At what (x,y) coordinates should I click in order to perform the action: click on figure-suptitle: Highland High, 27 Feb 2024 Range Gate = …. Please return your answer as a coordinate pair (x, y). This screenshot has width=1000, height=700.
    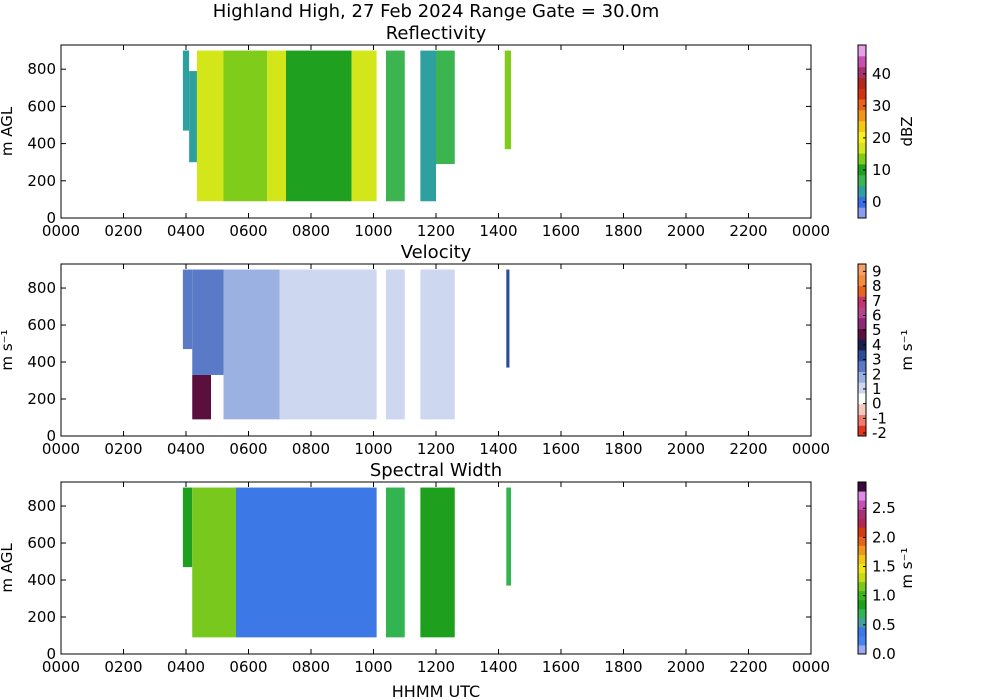
    Looking at the image, I should click on (436, 11).